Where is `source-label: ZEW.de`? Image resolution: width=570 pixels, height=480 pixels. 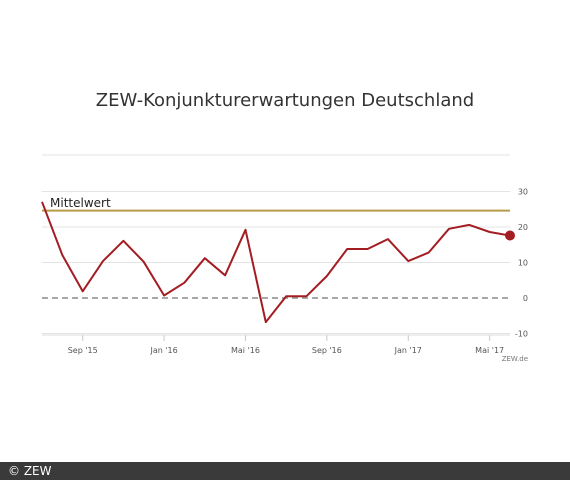 source-label: ZEW.de is located at coordinates (515, 359).